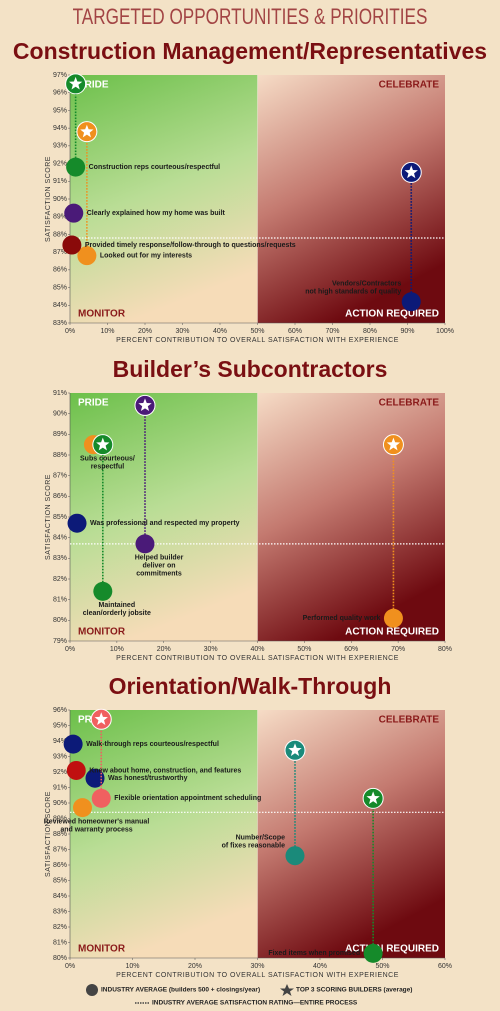 This screenshot has width=500, height=1011. What do you see at coordinates (96, 829) in the screenshot?
I see `point-label: and warranty process` at bounding box center [96, 829].